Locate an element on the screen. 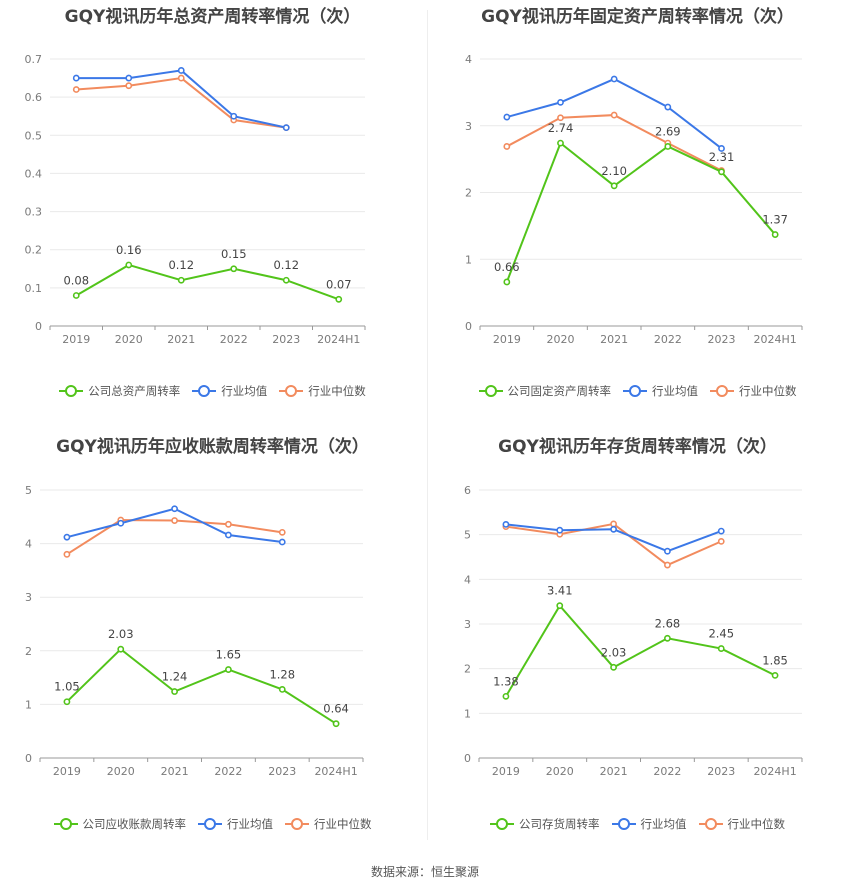 The image size is (850, 891). legend-label: 行业中位数 is located at coordinates (756, 824).